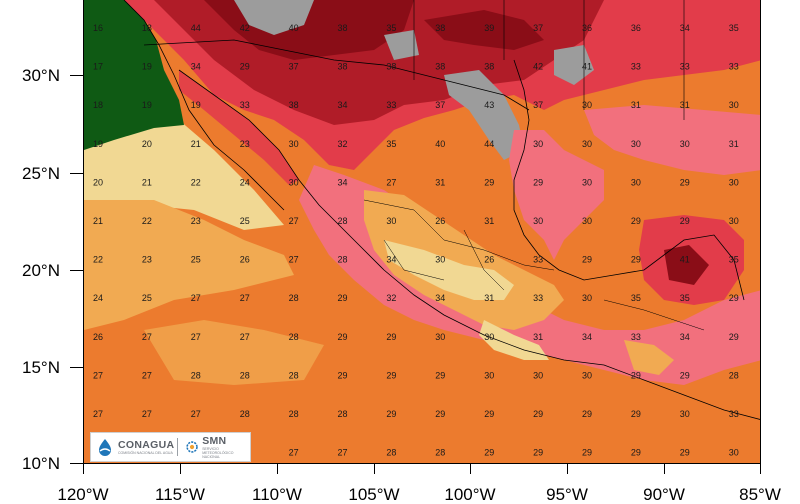 Image resolution: width=800 pixels, height=504 pixels. I want to click on grid-value: 32, so click(391, 298).